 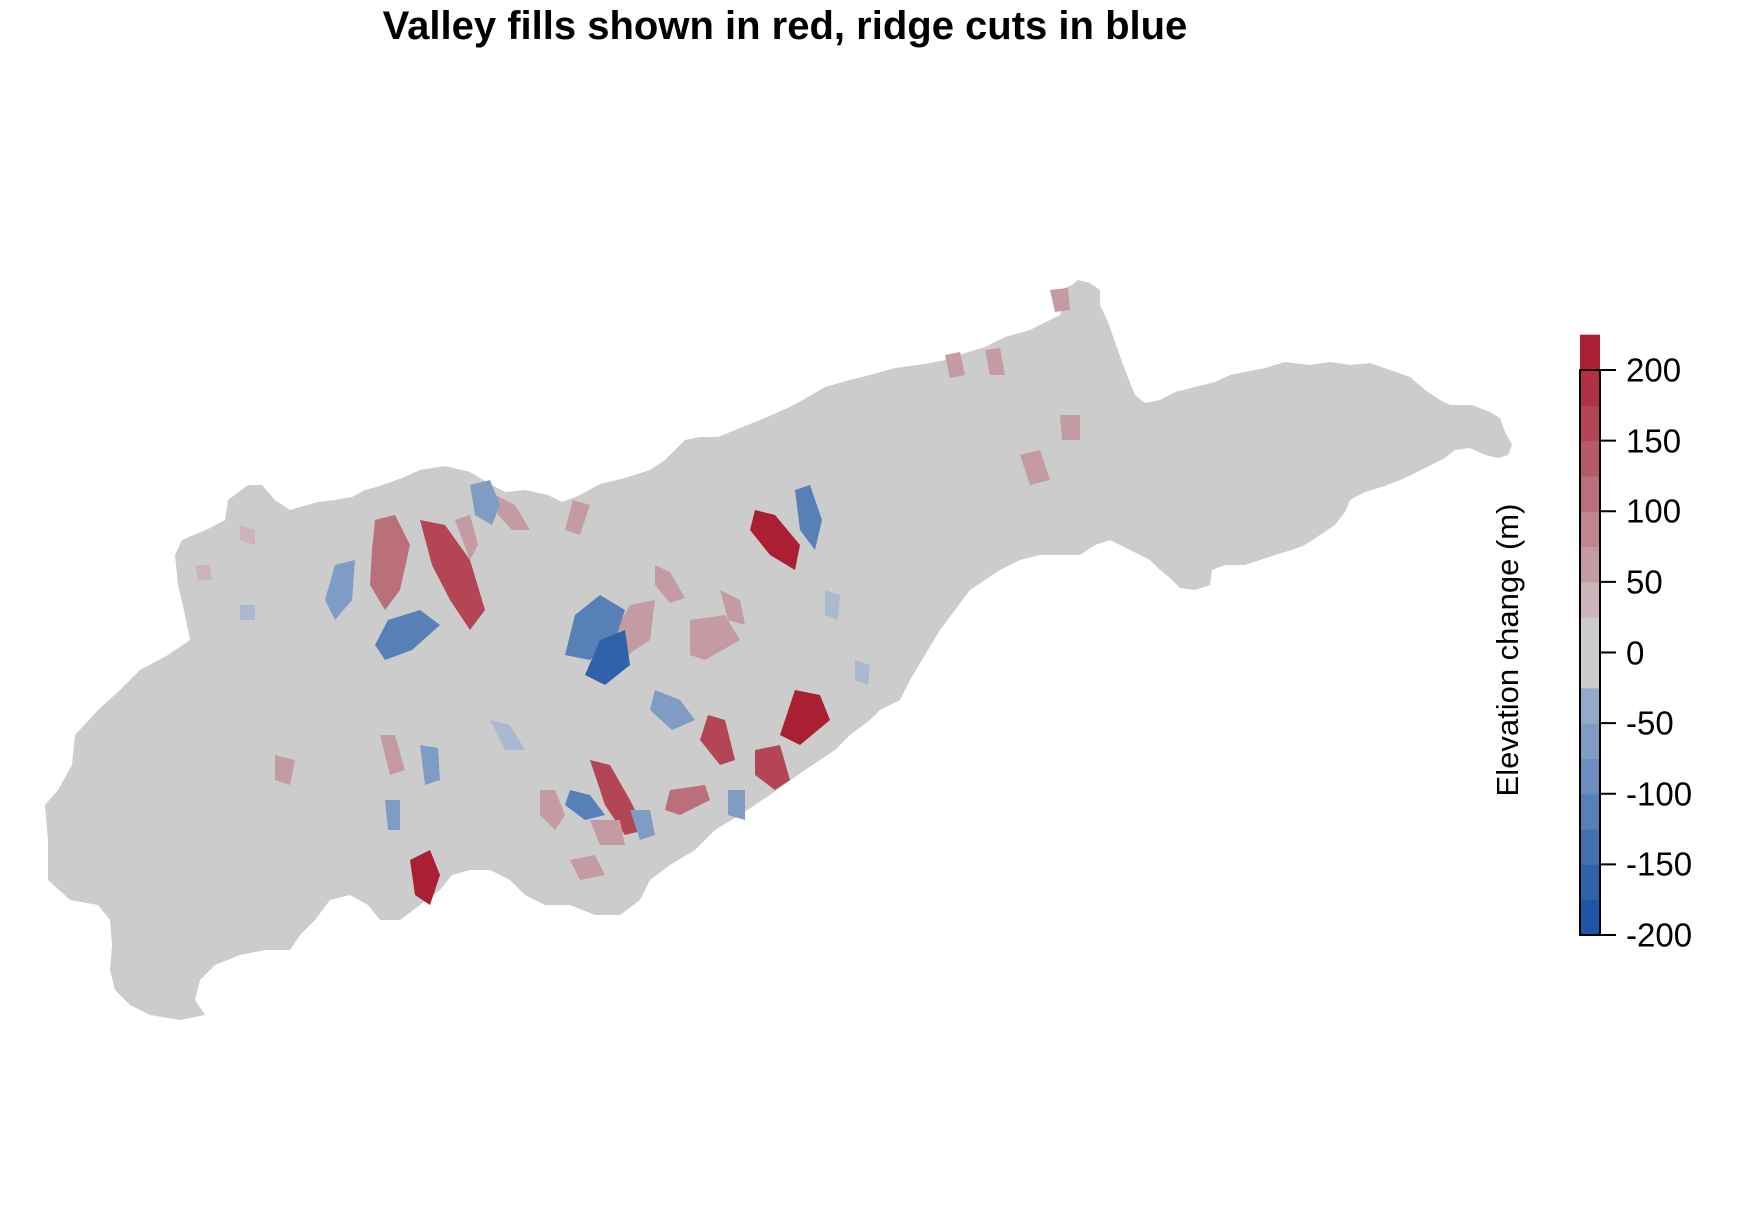 What do you see at coordinates (555, 660) in the screenshot?
I see `ridge-cut-patches` at bounding box center [555, 660].